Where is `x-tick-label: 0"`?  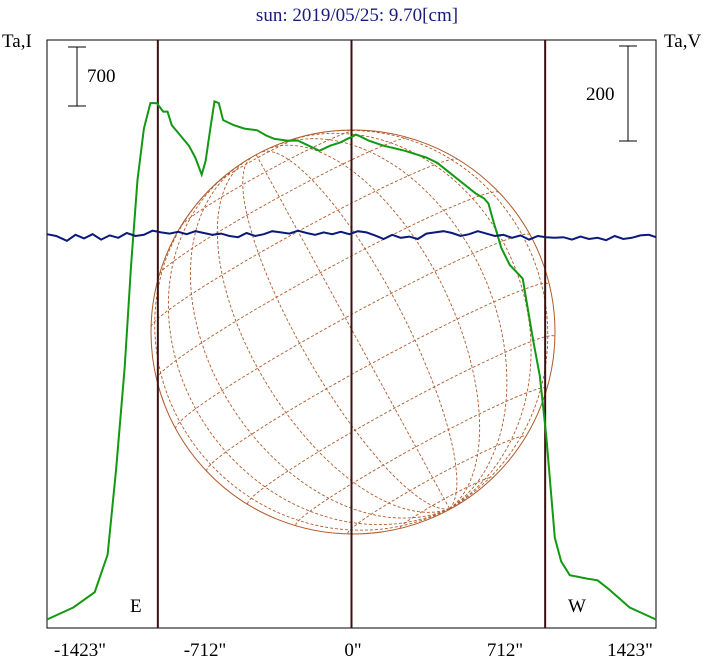 x-tick-label: 0" is located at coordinates (352, 650).